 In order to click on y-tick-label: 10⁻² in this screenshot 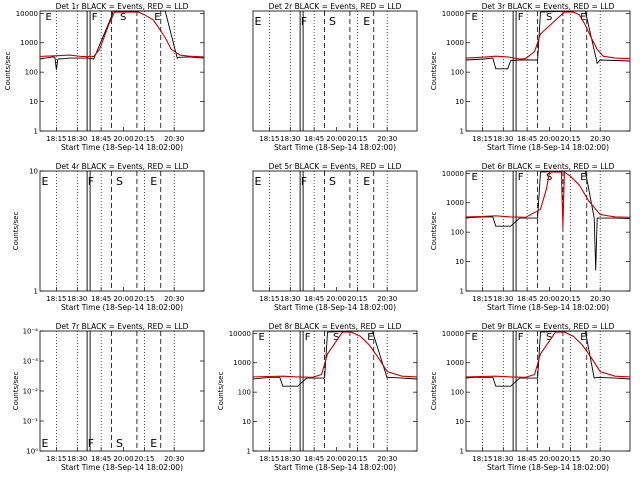, I will do `click(31, 392)`.